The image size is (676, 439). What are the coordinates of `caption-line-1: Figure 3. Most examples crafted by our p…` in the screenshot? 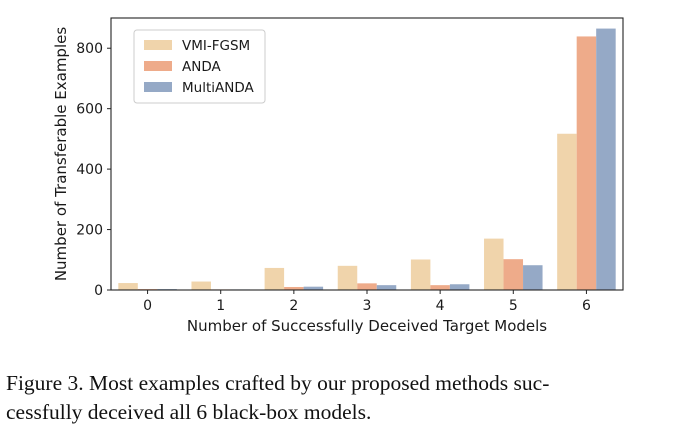 It's located at (278, 383).